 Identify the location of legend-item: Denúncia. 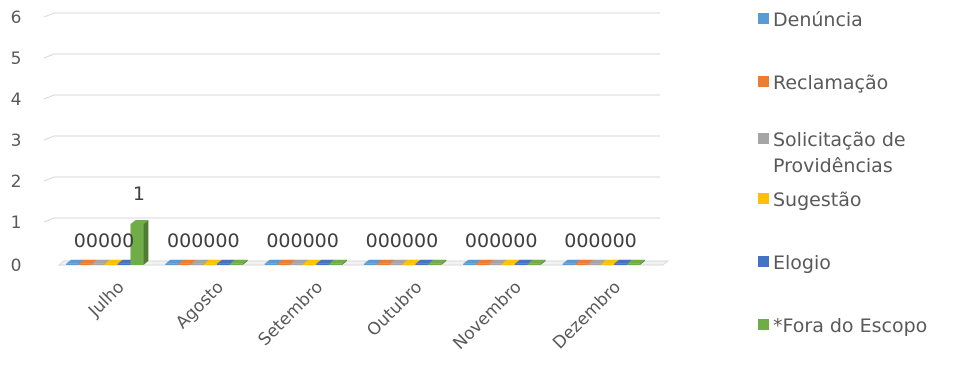
(810, 20).